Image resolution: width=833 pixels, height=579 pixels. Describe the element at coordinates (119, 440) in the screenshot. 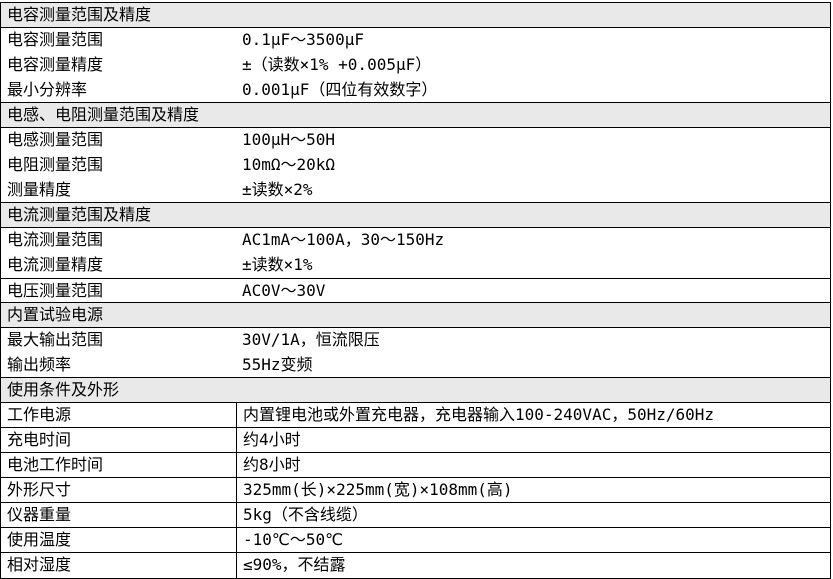

I see `row-label: 充电时间` at that location.